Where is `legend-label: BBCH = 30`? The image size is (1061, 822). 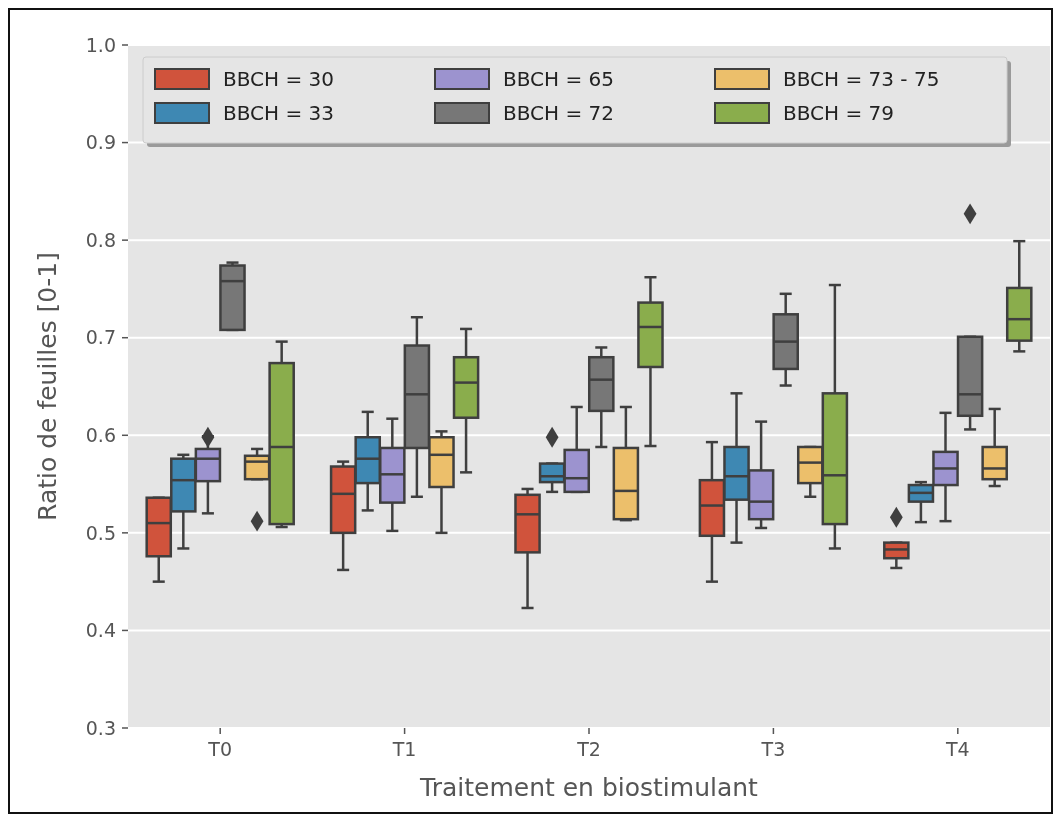
legend-label: BBCH = 30 is located at coordinates (279, 79).